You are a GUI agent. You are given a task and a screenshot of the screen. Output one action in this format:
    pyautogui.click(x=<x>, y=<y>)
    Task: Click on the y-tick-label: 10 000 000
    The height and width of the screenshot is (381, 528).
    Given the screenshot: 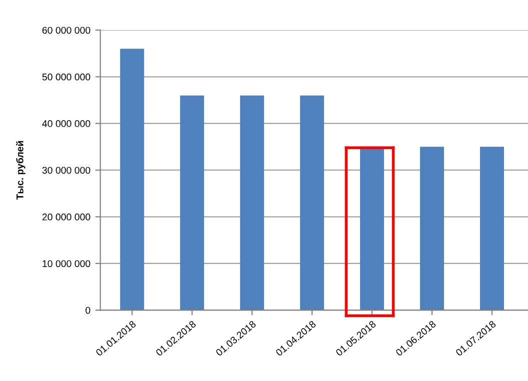 What is the action you would take?
    pyautogui.click(x=66, y=264)
    